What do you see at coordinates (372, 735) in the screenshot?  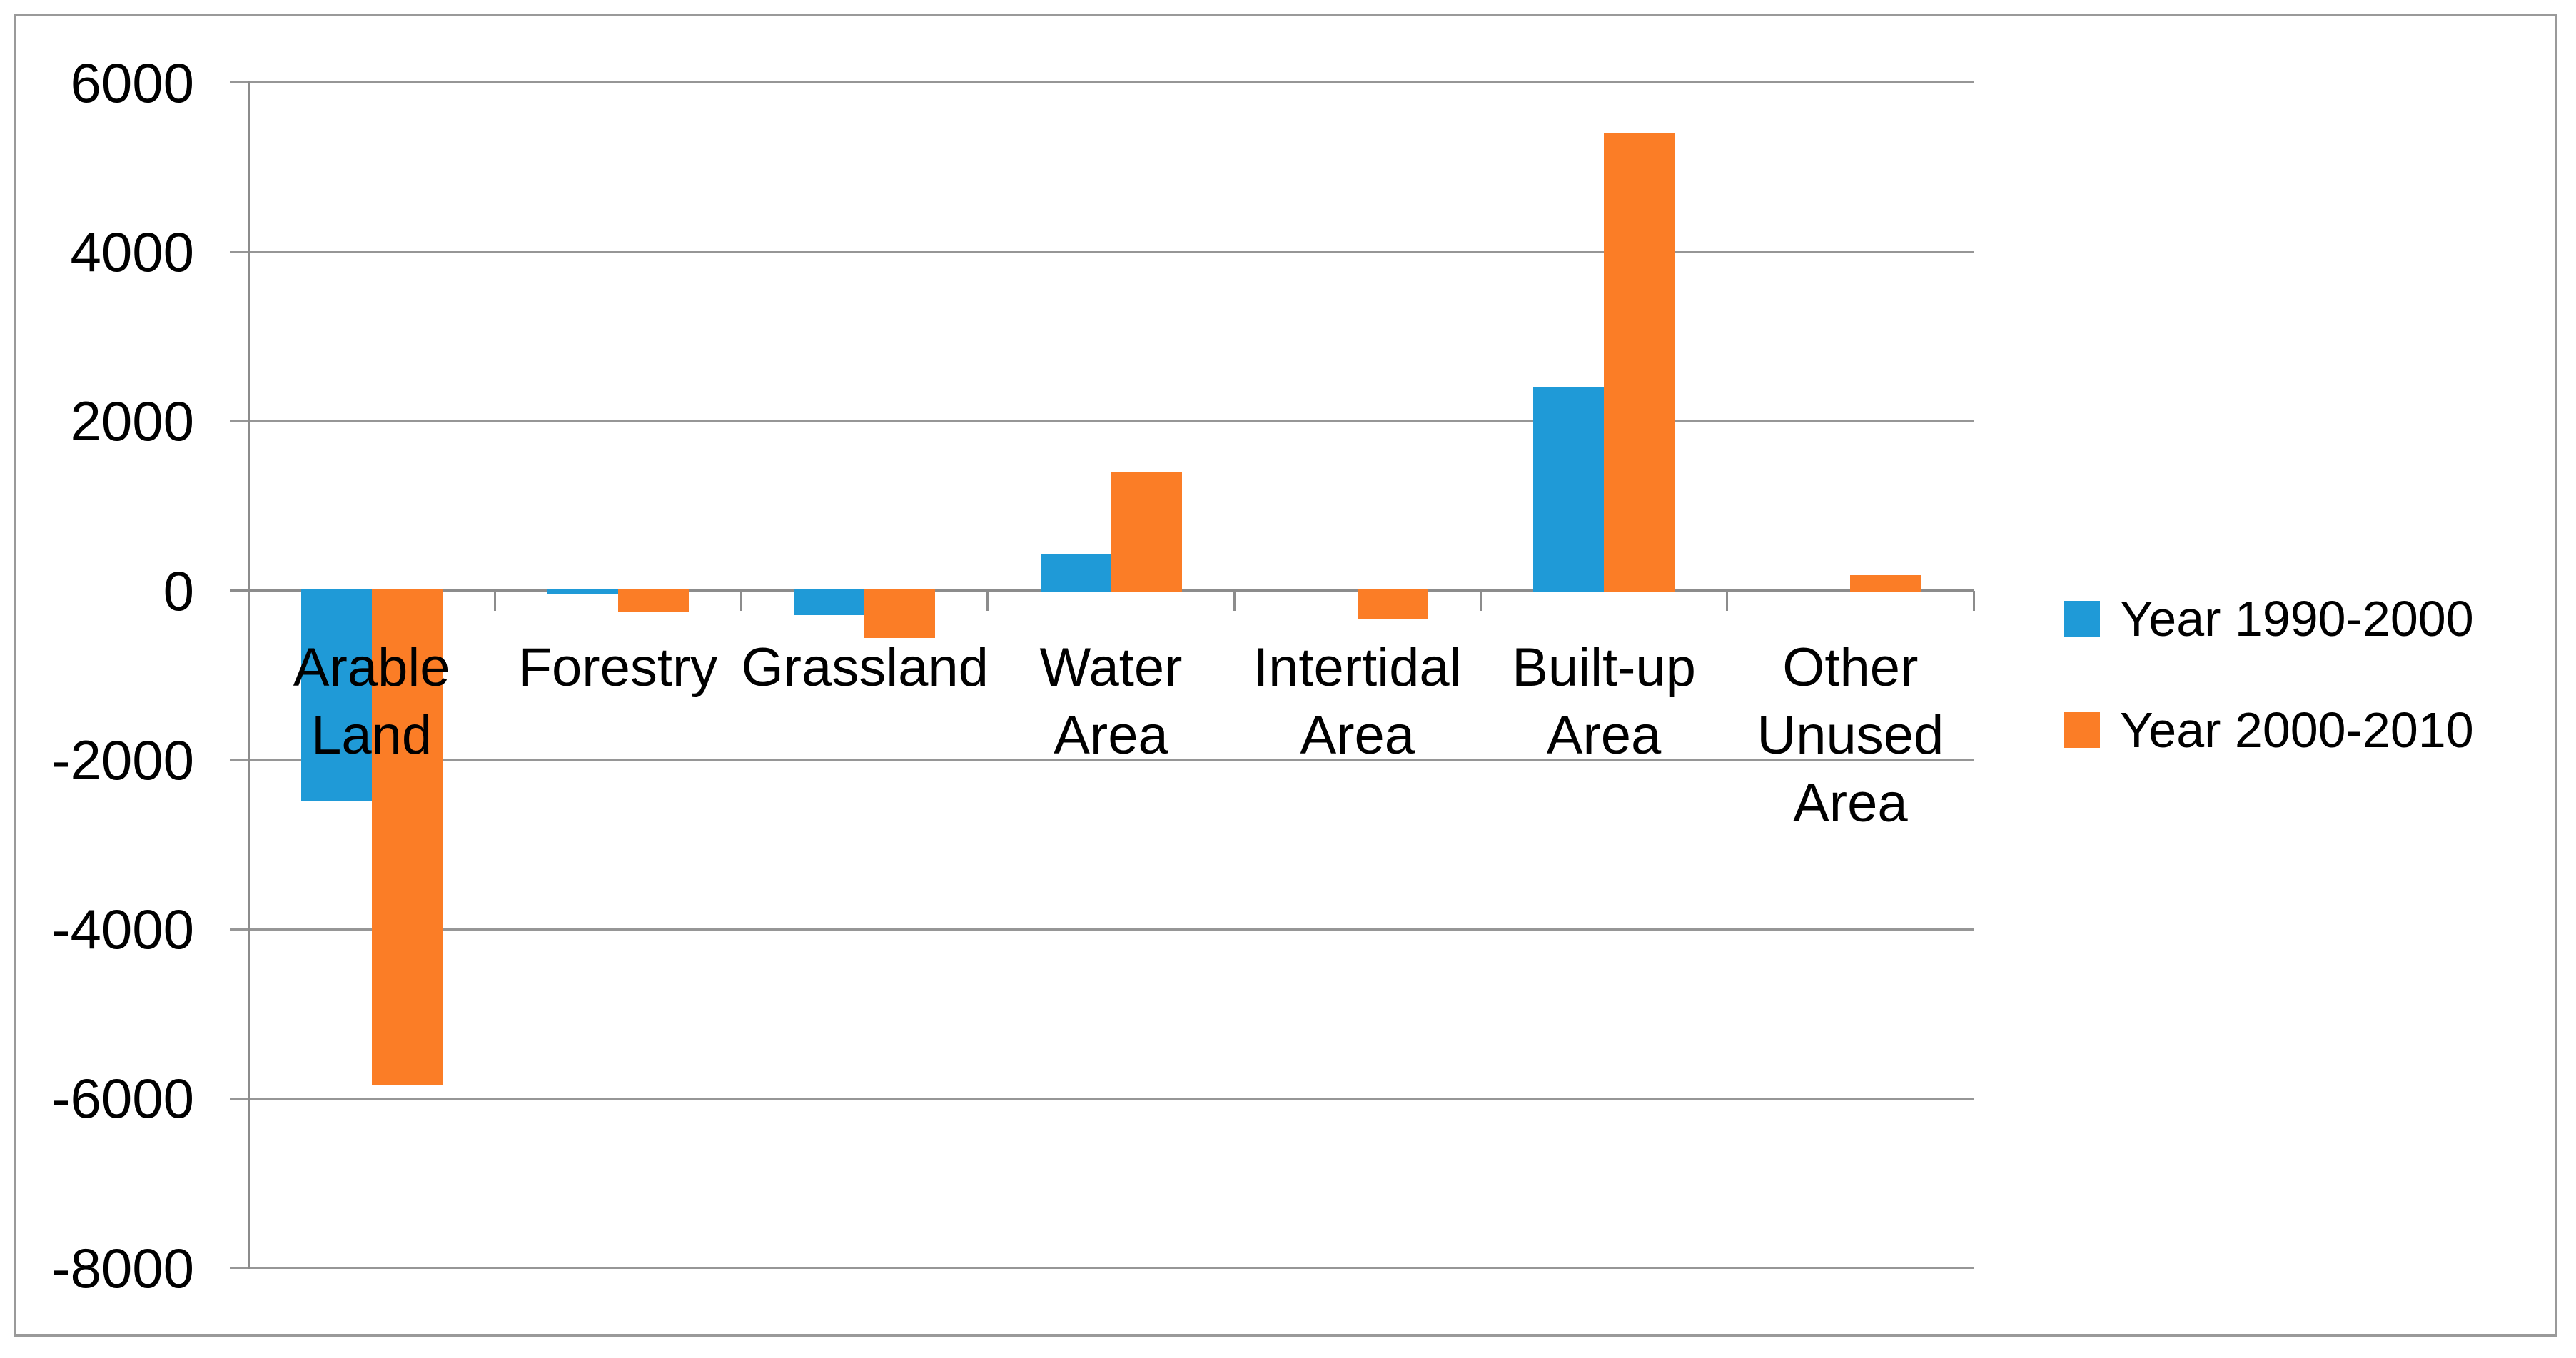 I see `category-label-line: Land` at bounding box center [372, 735].